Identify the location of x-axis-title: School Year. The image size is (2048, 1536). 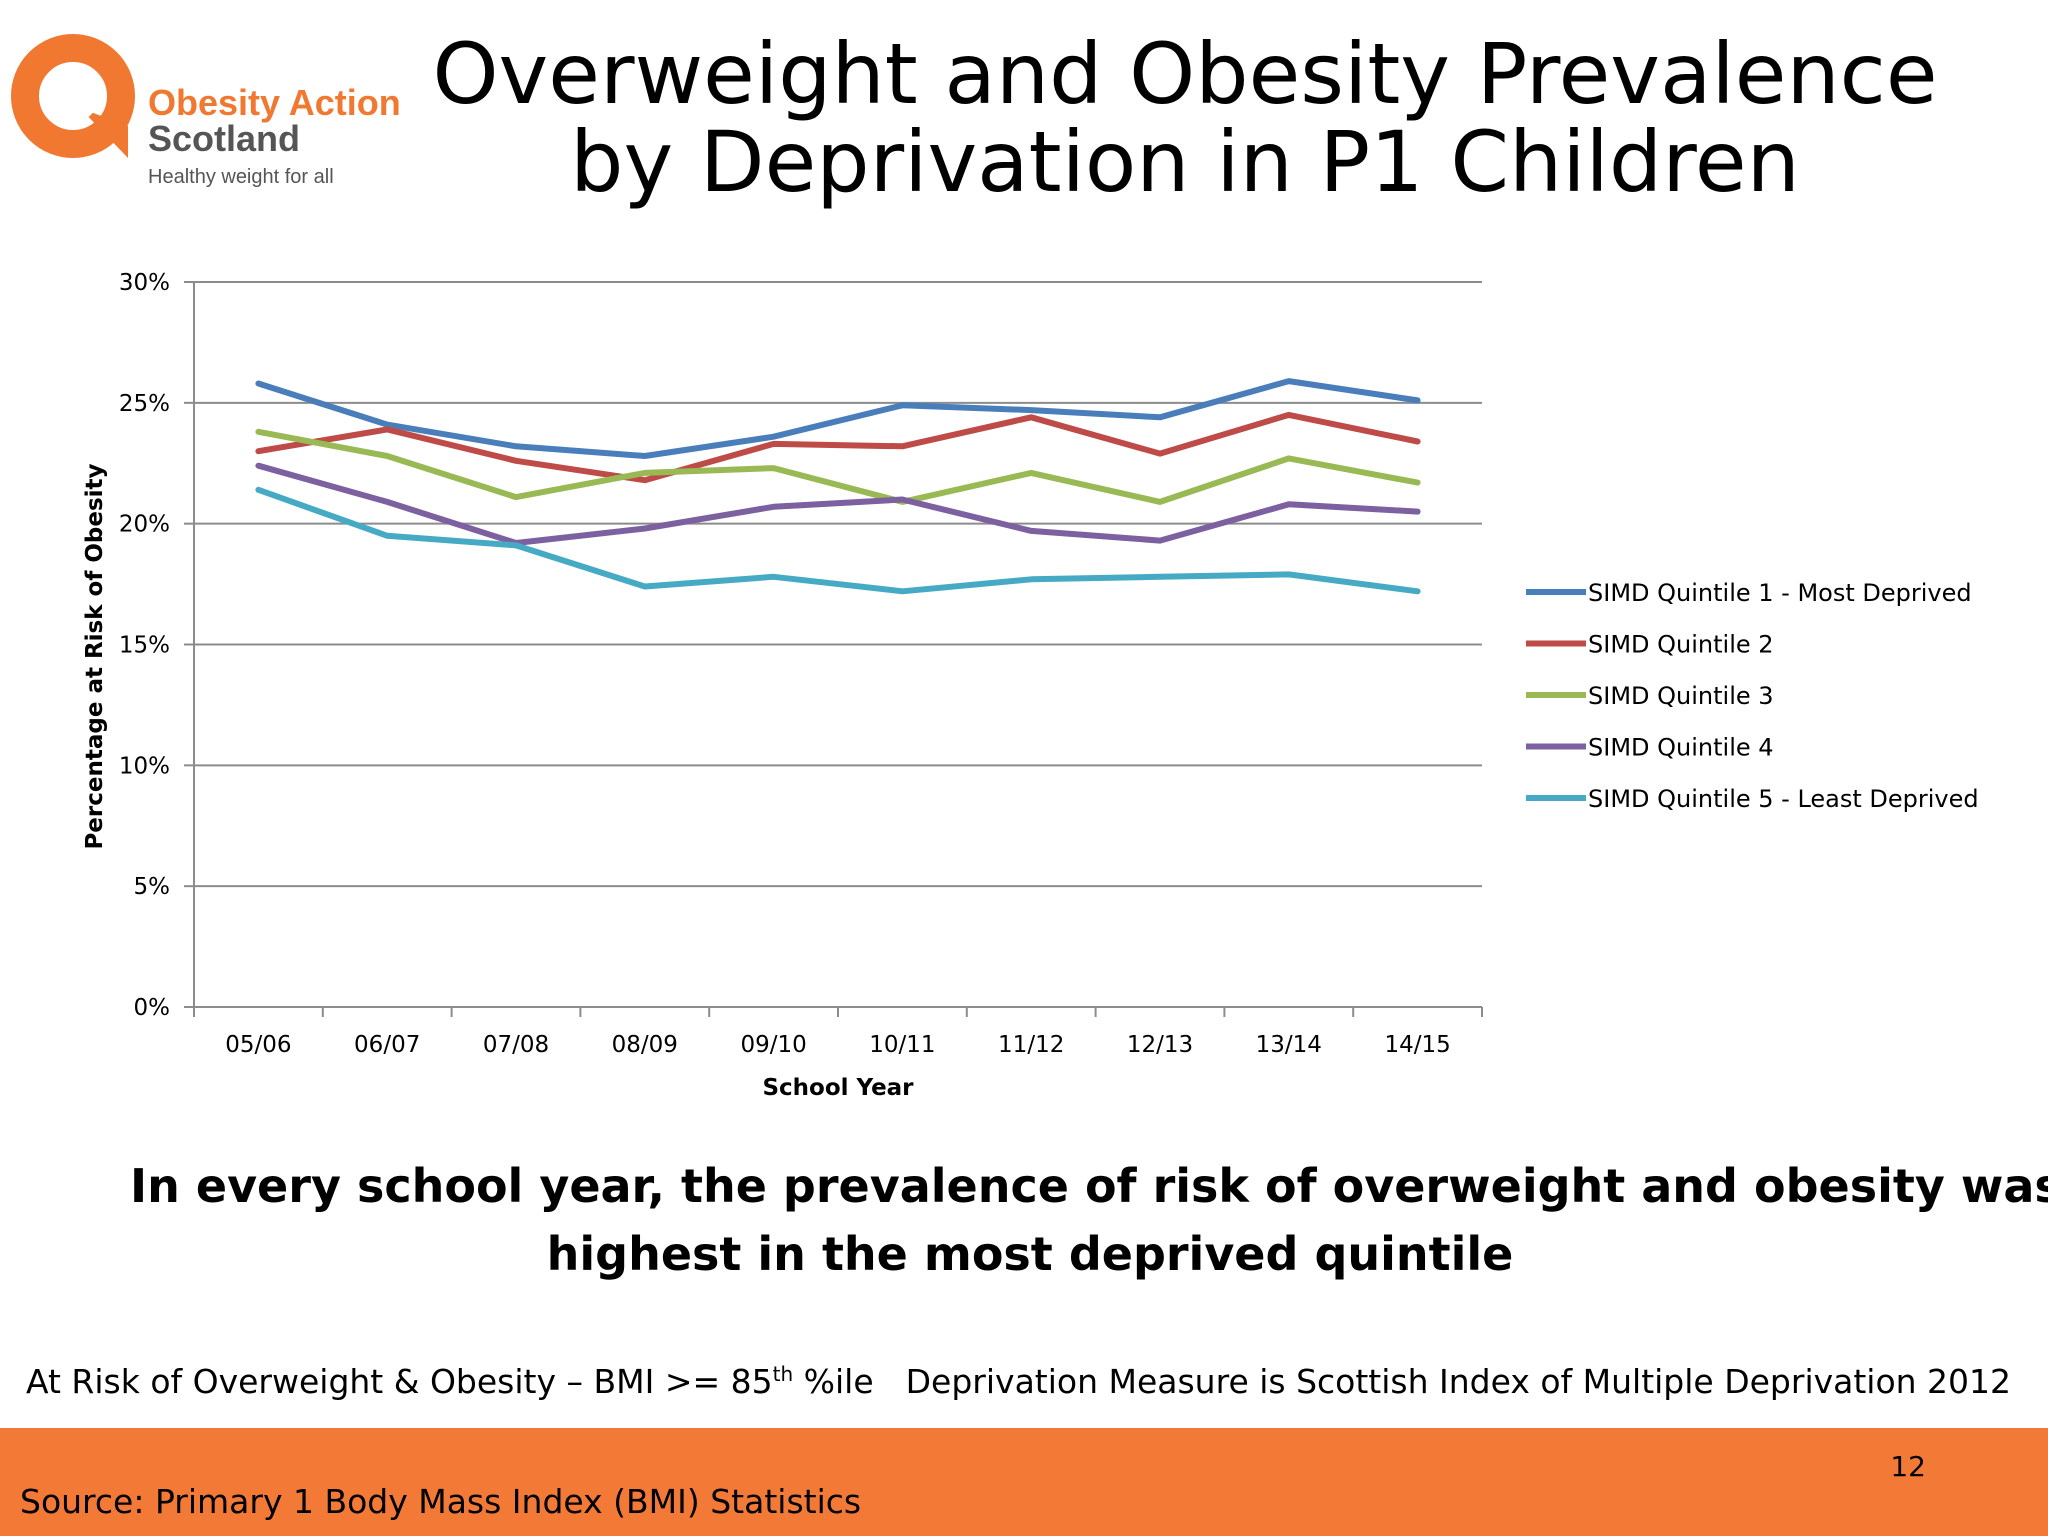
(838, 1088).